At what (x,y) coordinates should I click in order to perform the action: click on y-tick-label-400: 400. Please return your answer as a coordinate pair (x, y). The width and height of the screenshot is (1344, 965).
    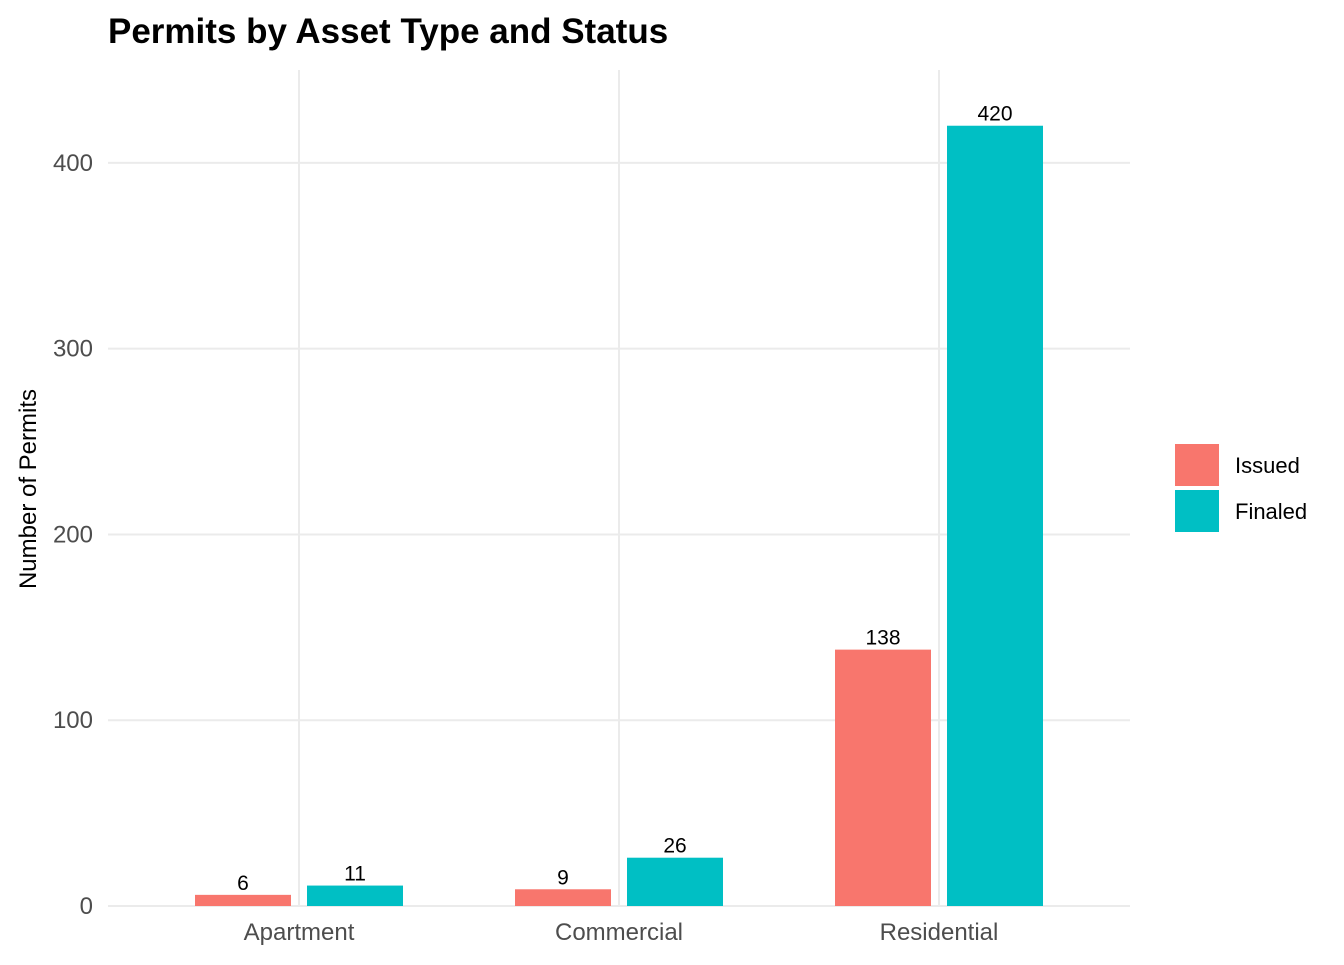
    Looking at the image, I should click on (73, 163).